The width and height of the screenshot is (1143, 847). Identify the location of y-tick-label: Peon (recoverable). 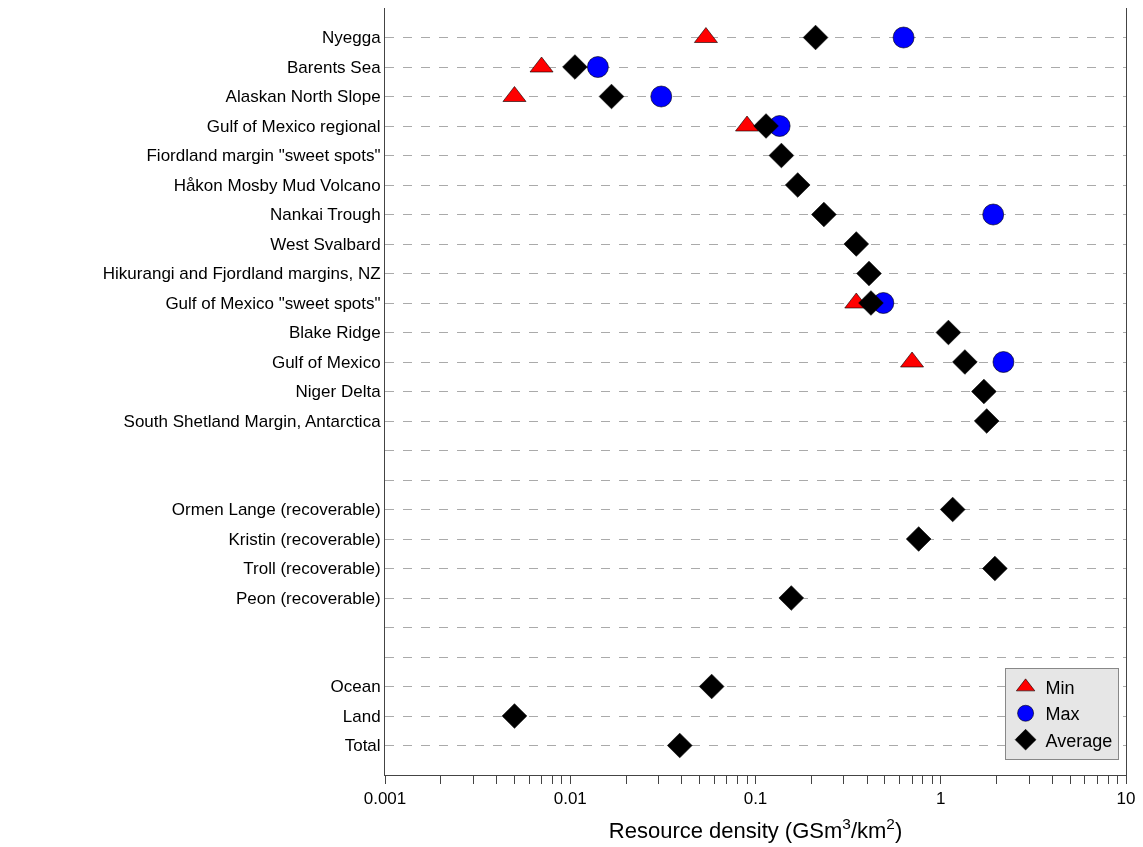
(308, 598).